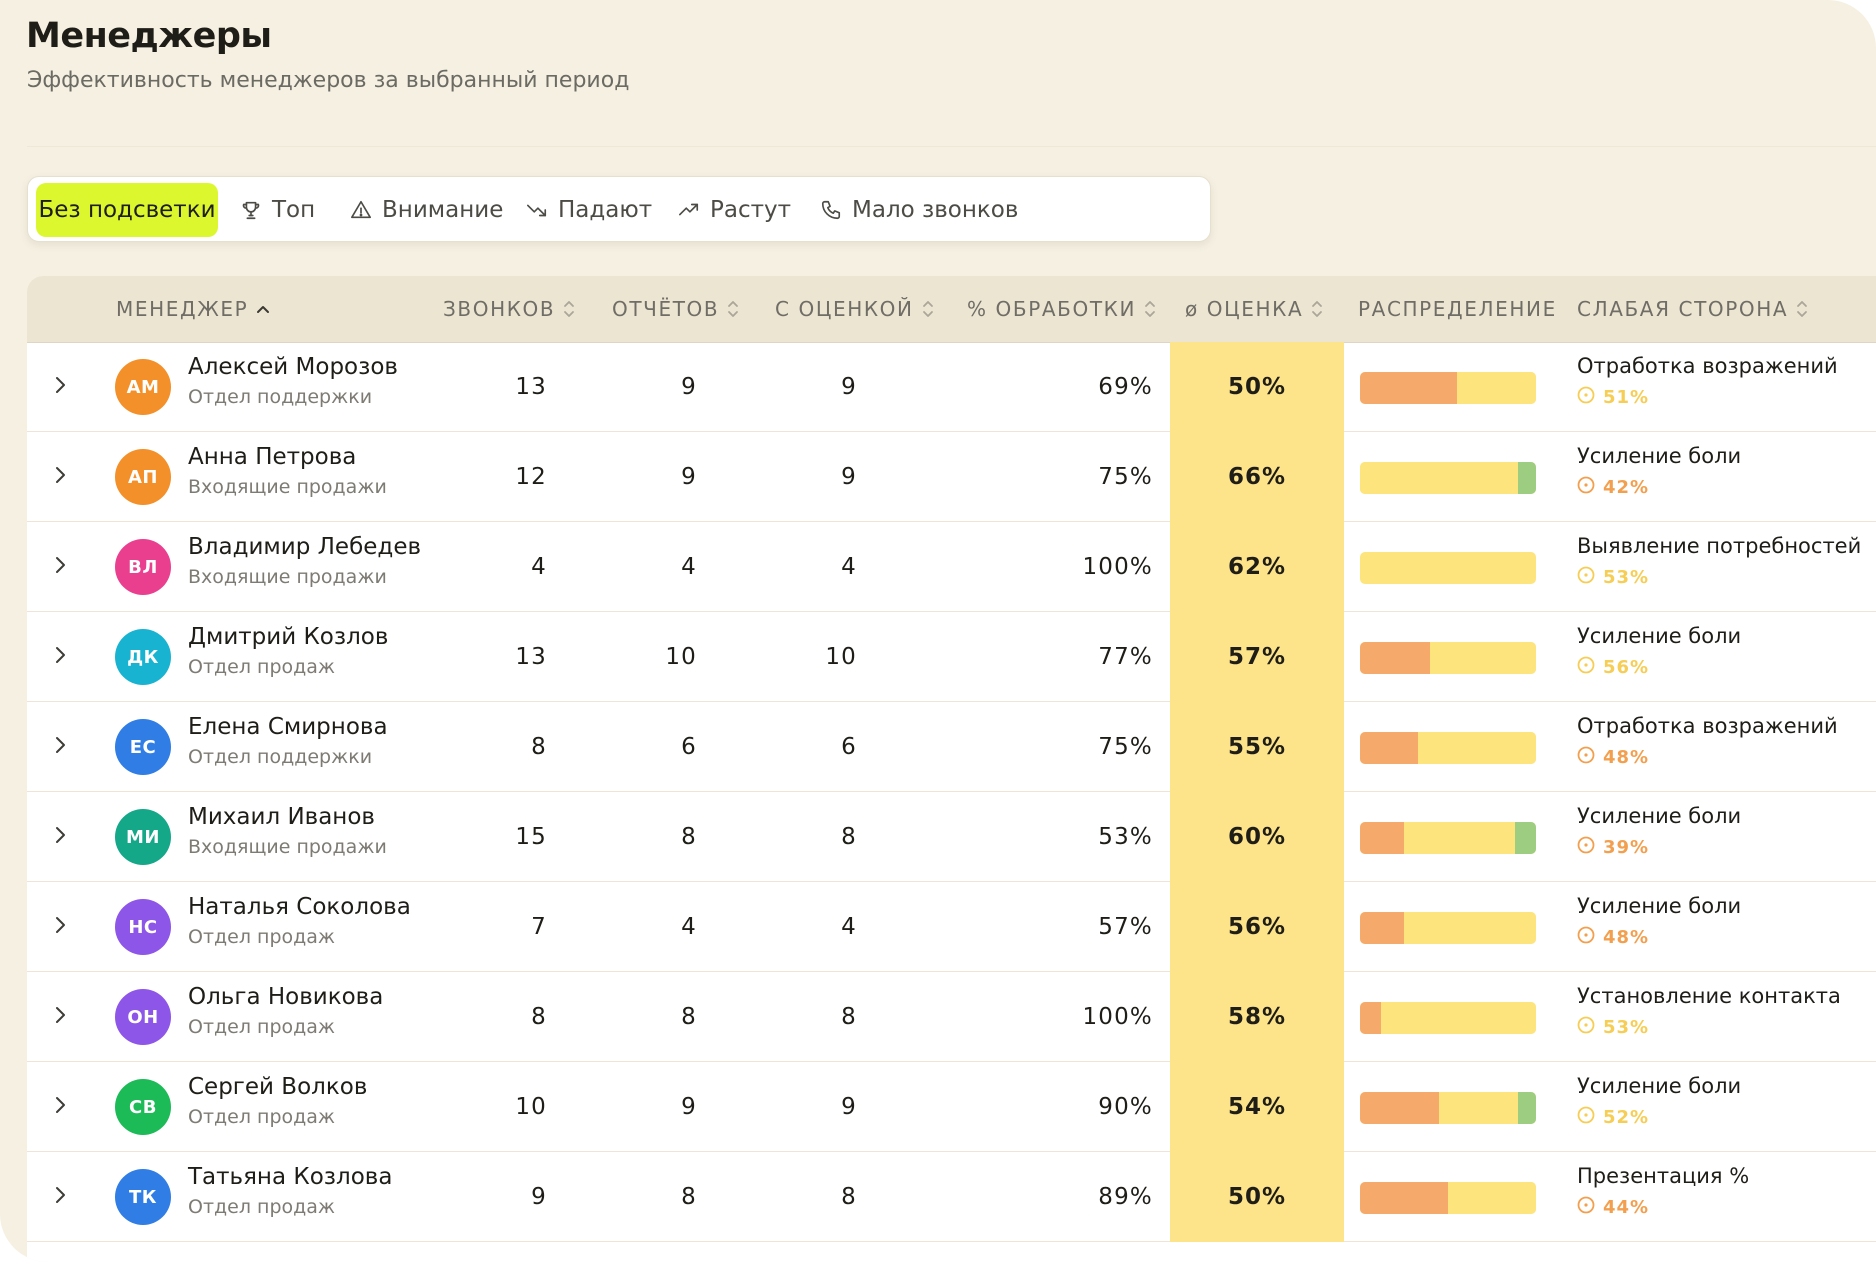  Describe the element at coordinates (849, 747) in the screenshot. I see `rated-count: 6` at that location.